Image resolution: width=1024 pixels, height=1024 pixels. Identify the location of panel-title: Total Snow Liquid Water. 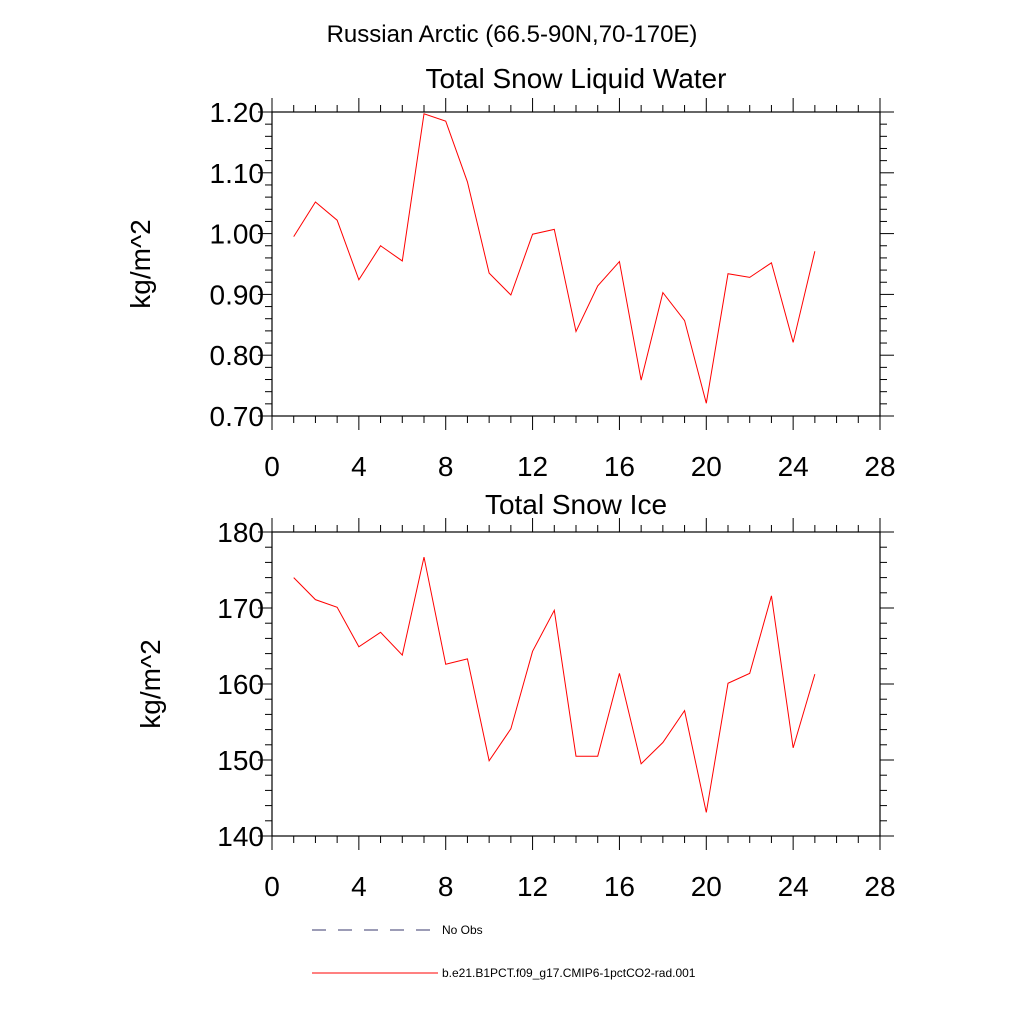
(576, 78).